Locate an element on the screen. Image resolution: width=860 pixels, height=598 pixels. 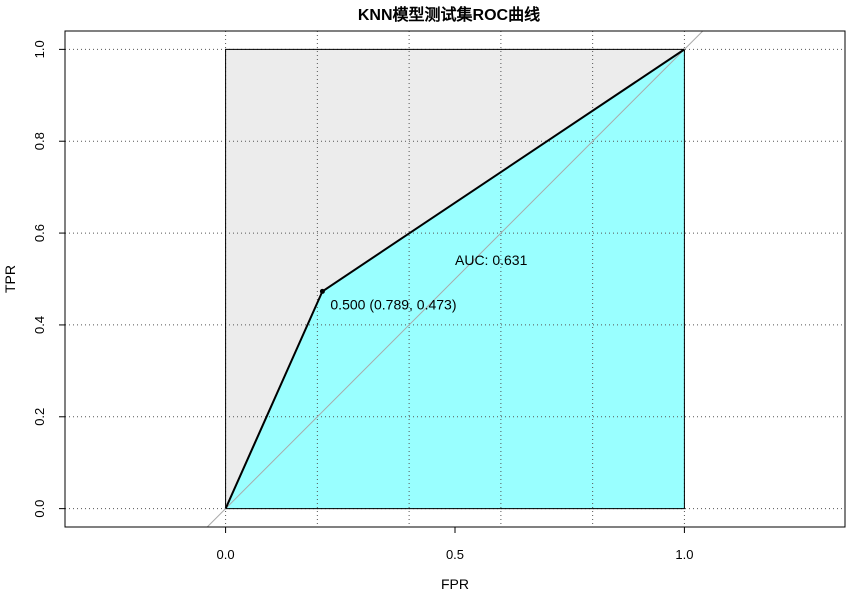
x-tick-label: 0.0 is located at coordinates (226, 554).